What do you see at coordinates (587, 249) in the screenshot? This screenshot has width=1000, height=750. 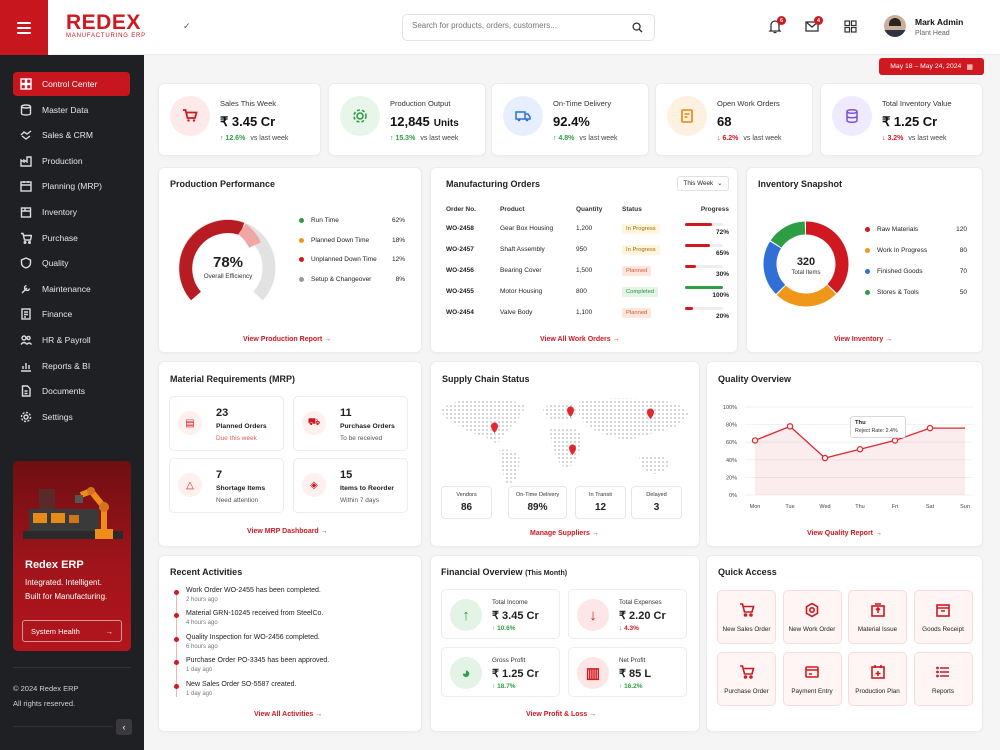 I see `table-row: WO-2457 Shaft Assembly 950 In Progress 65%` at bounding box center [587, 249].